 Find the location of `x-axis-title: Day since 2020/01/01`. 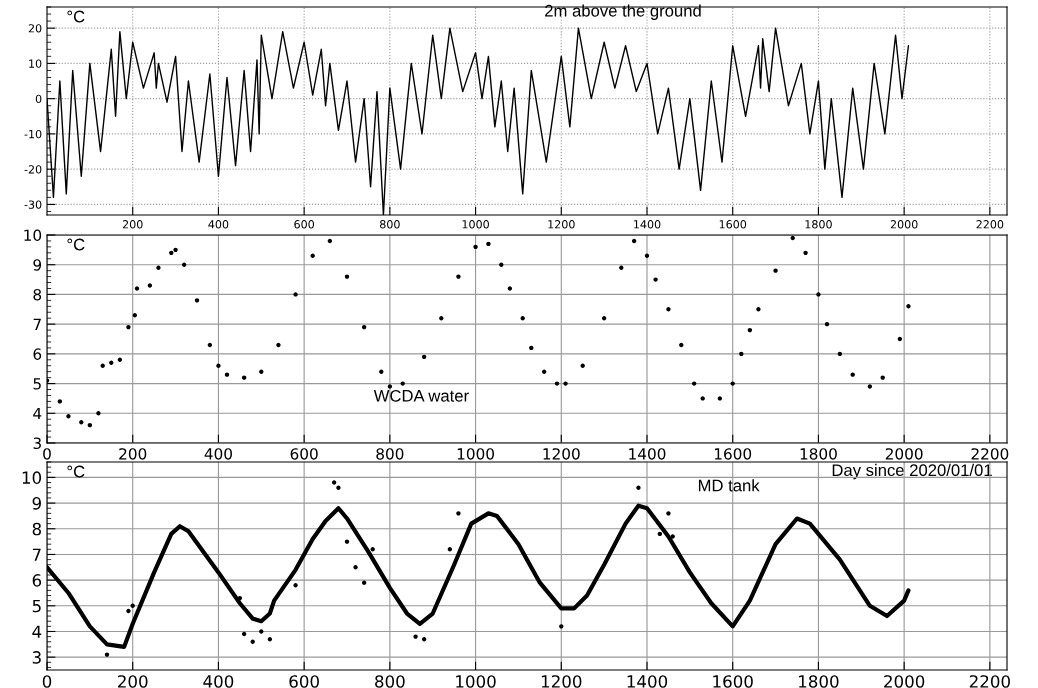

x-axis-title: Day since 2020/01/01 is located at coordinates (912, 471).